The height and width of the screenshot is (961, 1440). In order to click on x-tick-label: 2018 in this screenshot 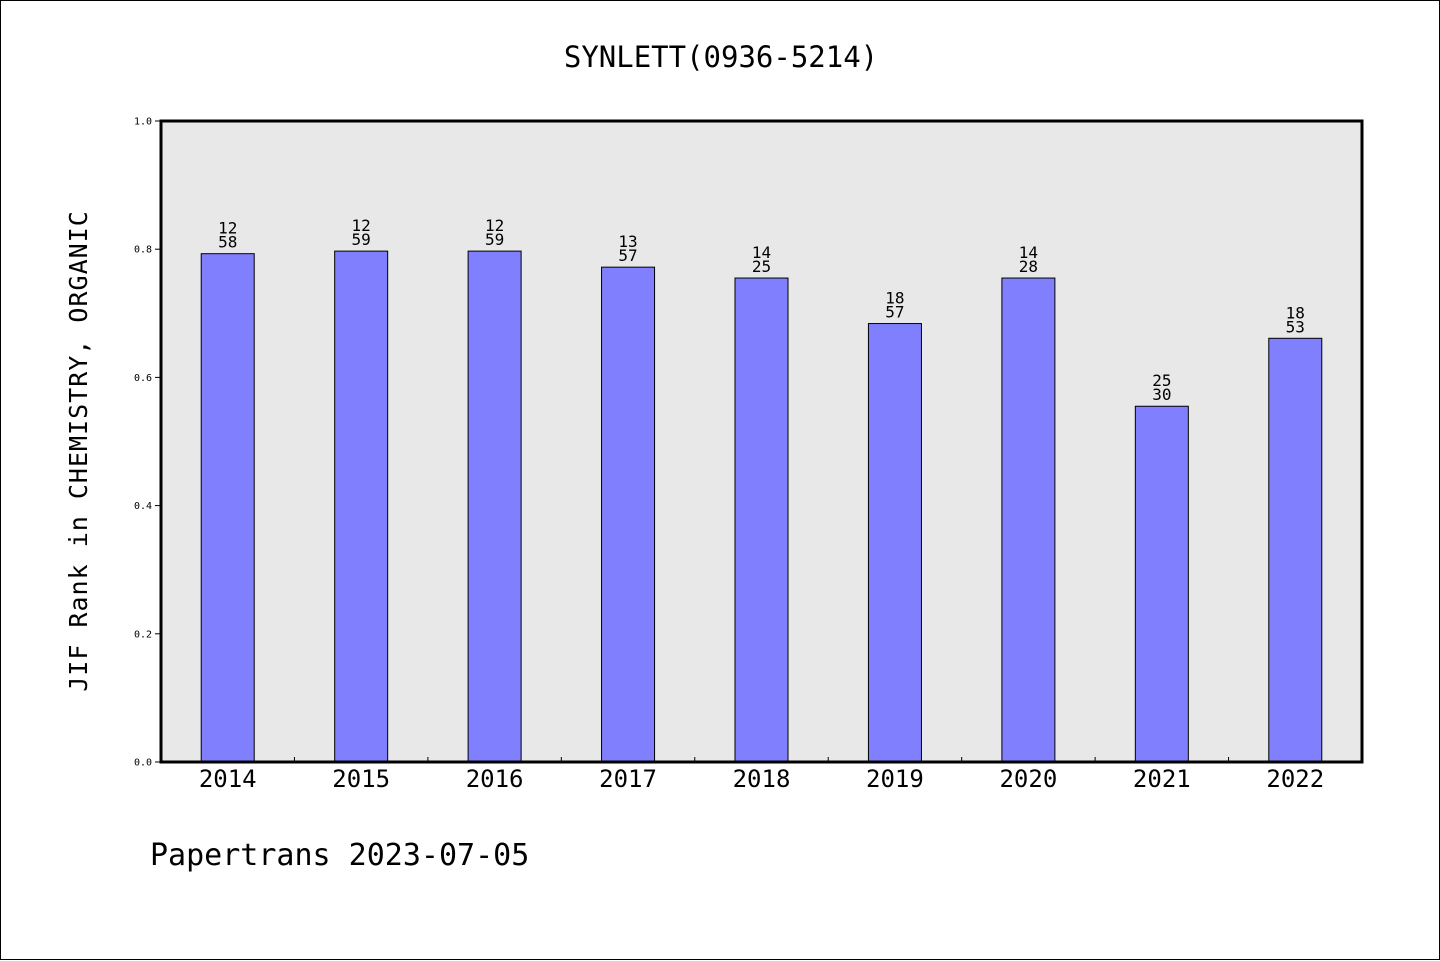, I will do `click(762, 779)`.